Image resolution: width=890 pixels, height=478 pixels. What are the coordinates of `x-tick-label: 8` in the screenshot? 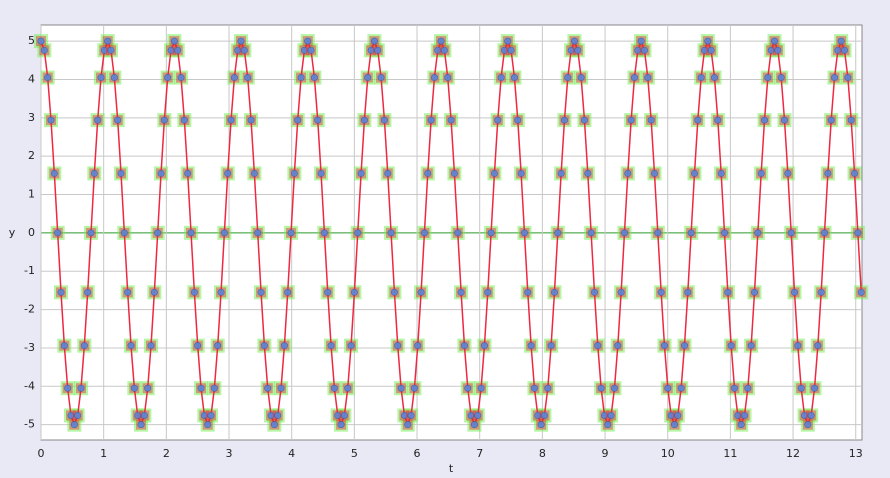 It's located at (542, 453).